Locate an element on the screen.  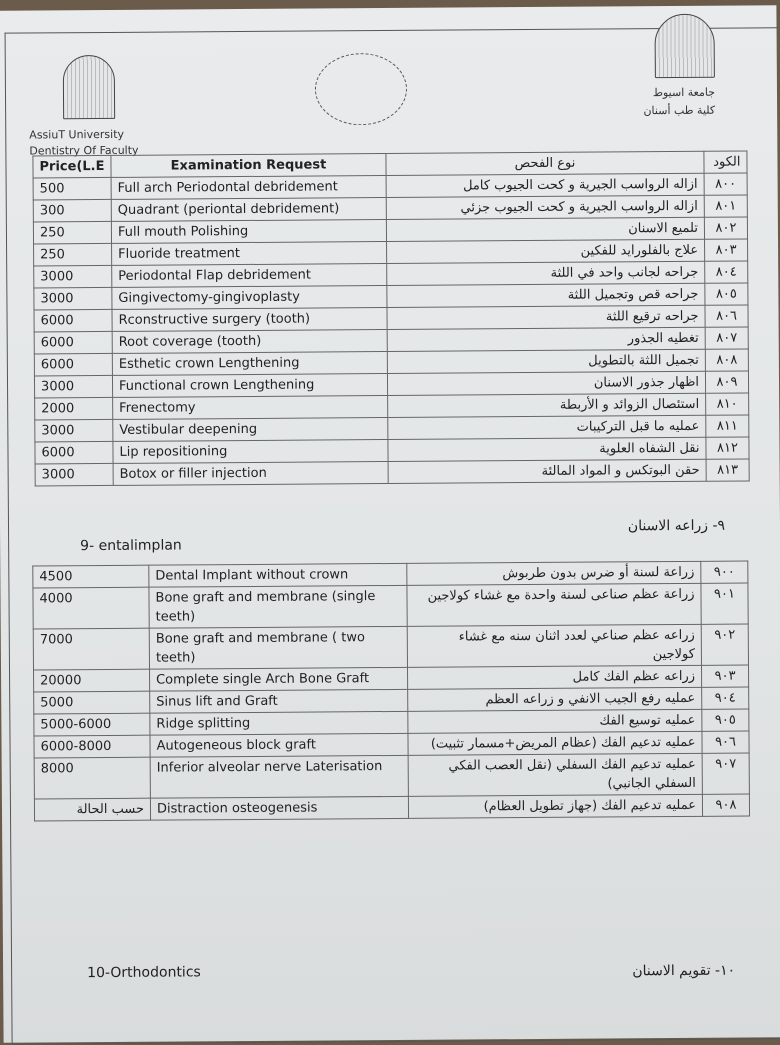
code-cell: ٨١٣ is located at coordinates (728, 470).